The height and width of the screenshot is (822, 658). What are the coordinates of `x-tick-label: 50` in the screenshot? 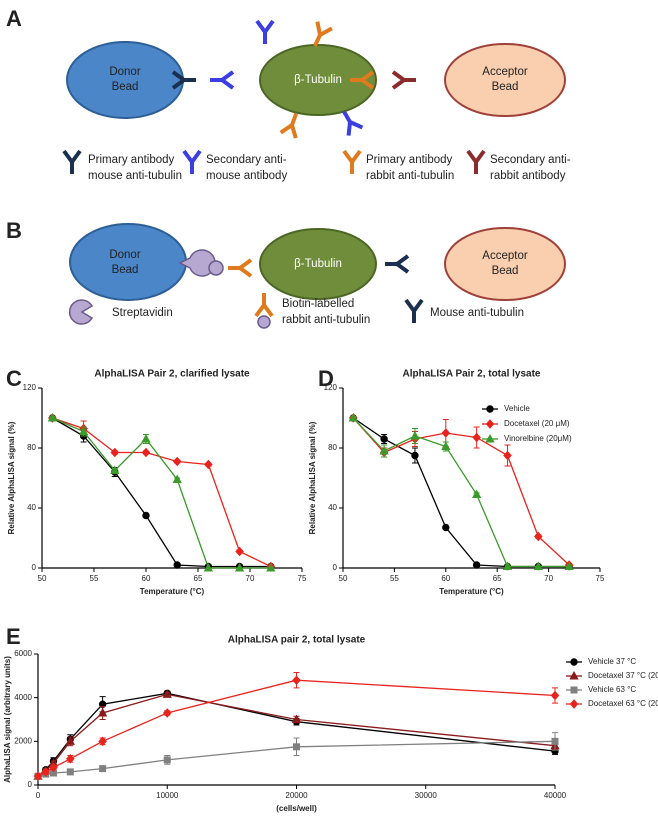 It's located at (343, 578).